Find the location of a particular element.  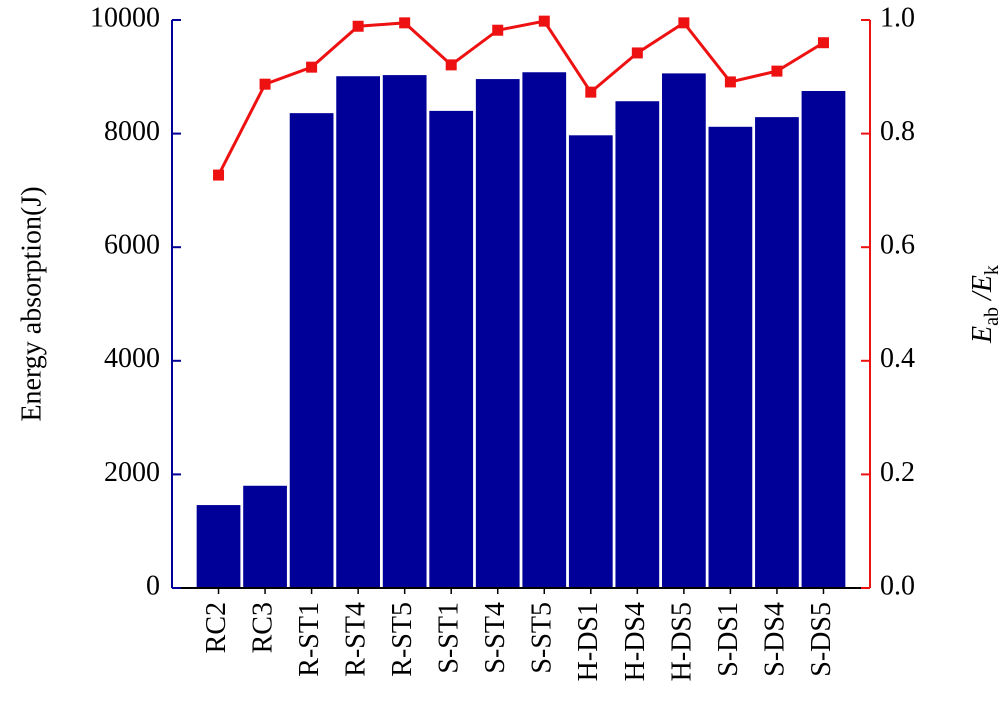

y-axis-label: Energy absorption(J) is located at coordinates (31, 303).